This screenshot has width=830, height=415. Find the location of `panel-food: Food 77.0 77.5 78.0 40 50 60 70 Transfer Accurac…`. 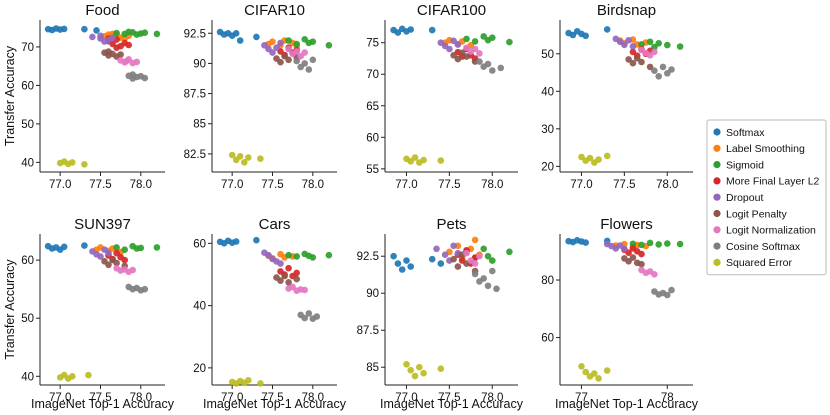

panel-food: Food 77.0 77.5 78.0 40 50 60 70 Transfer Accurac… is located at coordinates (84, 96).